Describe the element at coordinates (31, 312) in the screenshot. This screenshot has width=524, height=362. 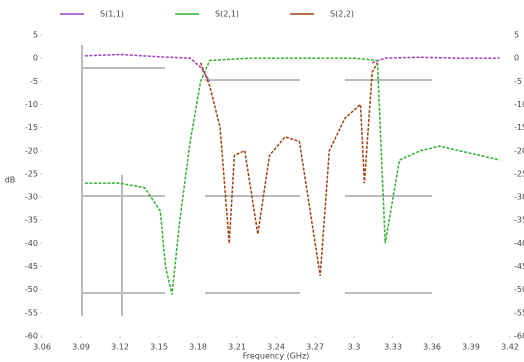
I see `y-tick-label: -55` at that location.